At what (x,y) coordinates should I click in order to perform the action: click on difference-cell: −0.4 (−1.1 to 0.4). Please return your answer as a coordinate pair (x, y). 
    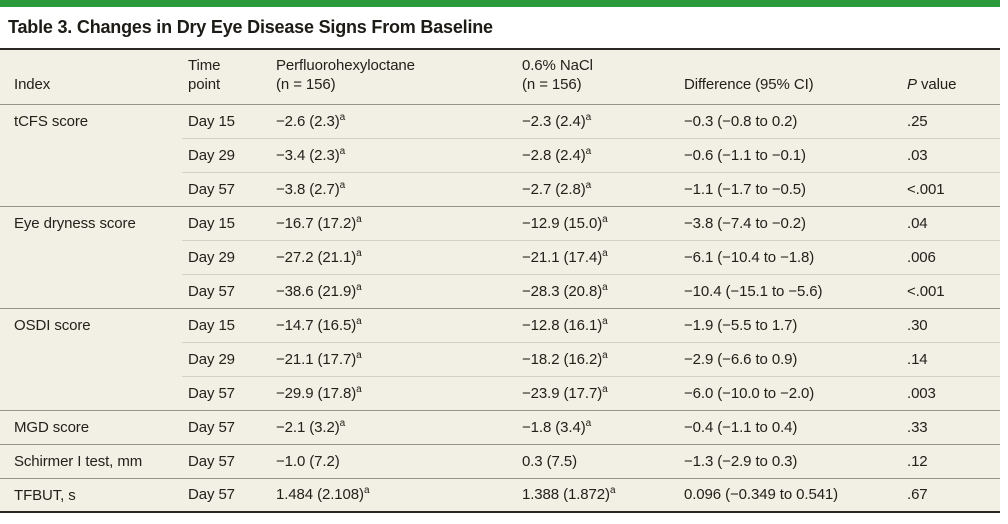
    Looking at the image, I should click on (789, 426).